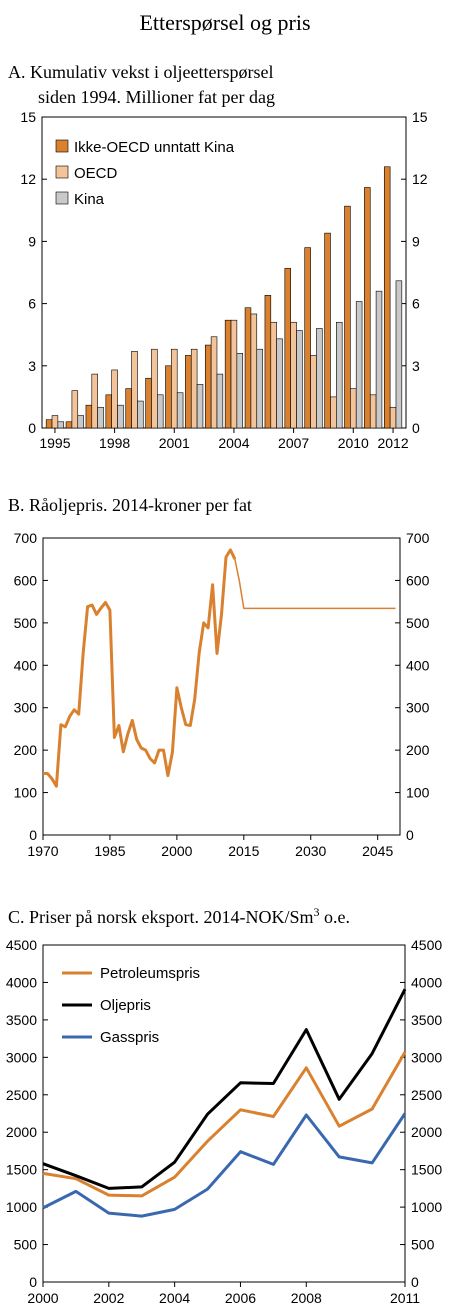  Describe the element at coordinates (21, 1132) in the screenshot. I see `panel-c-ytick-label-left: 2000` at that location.